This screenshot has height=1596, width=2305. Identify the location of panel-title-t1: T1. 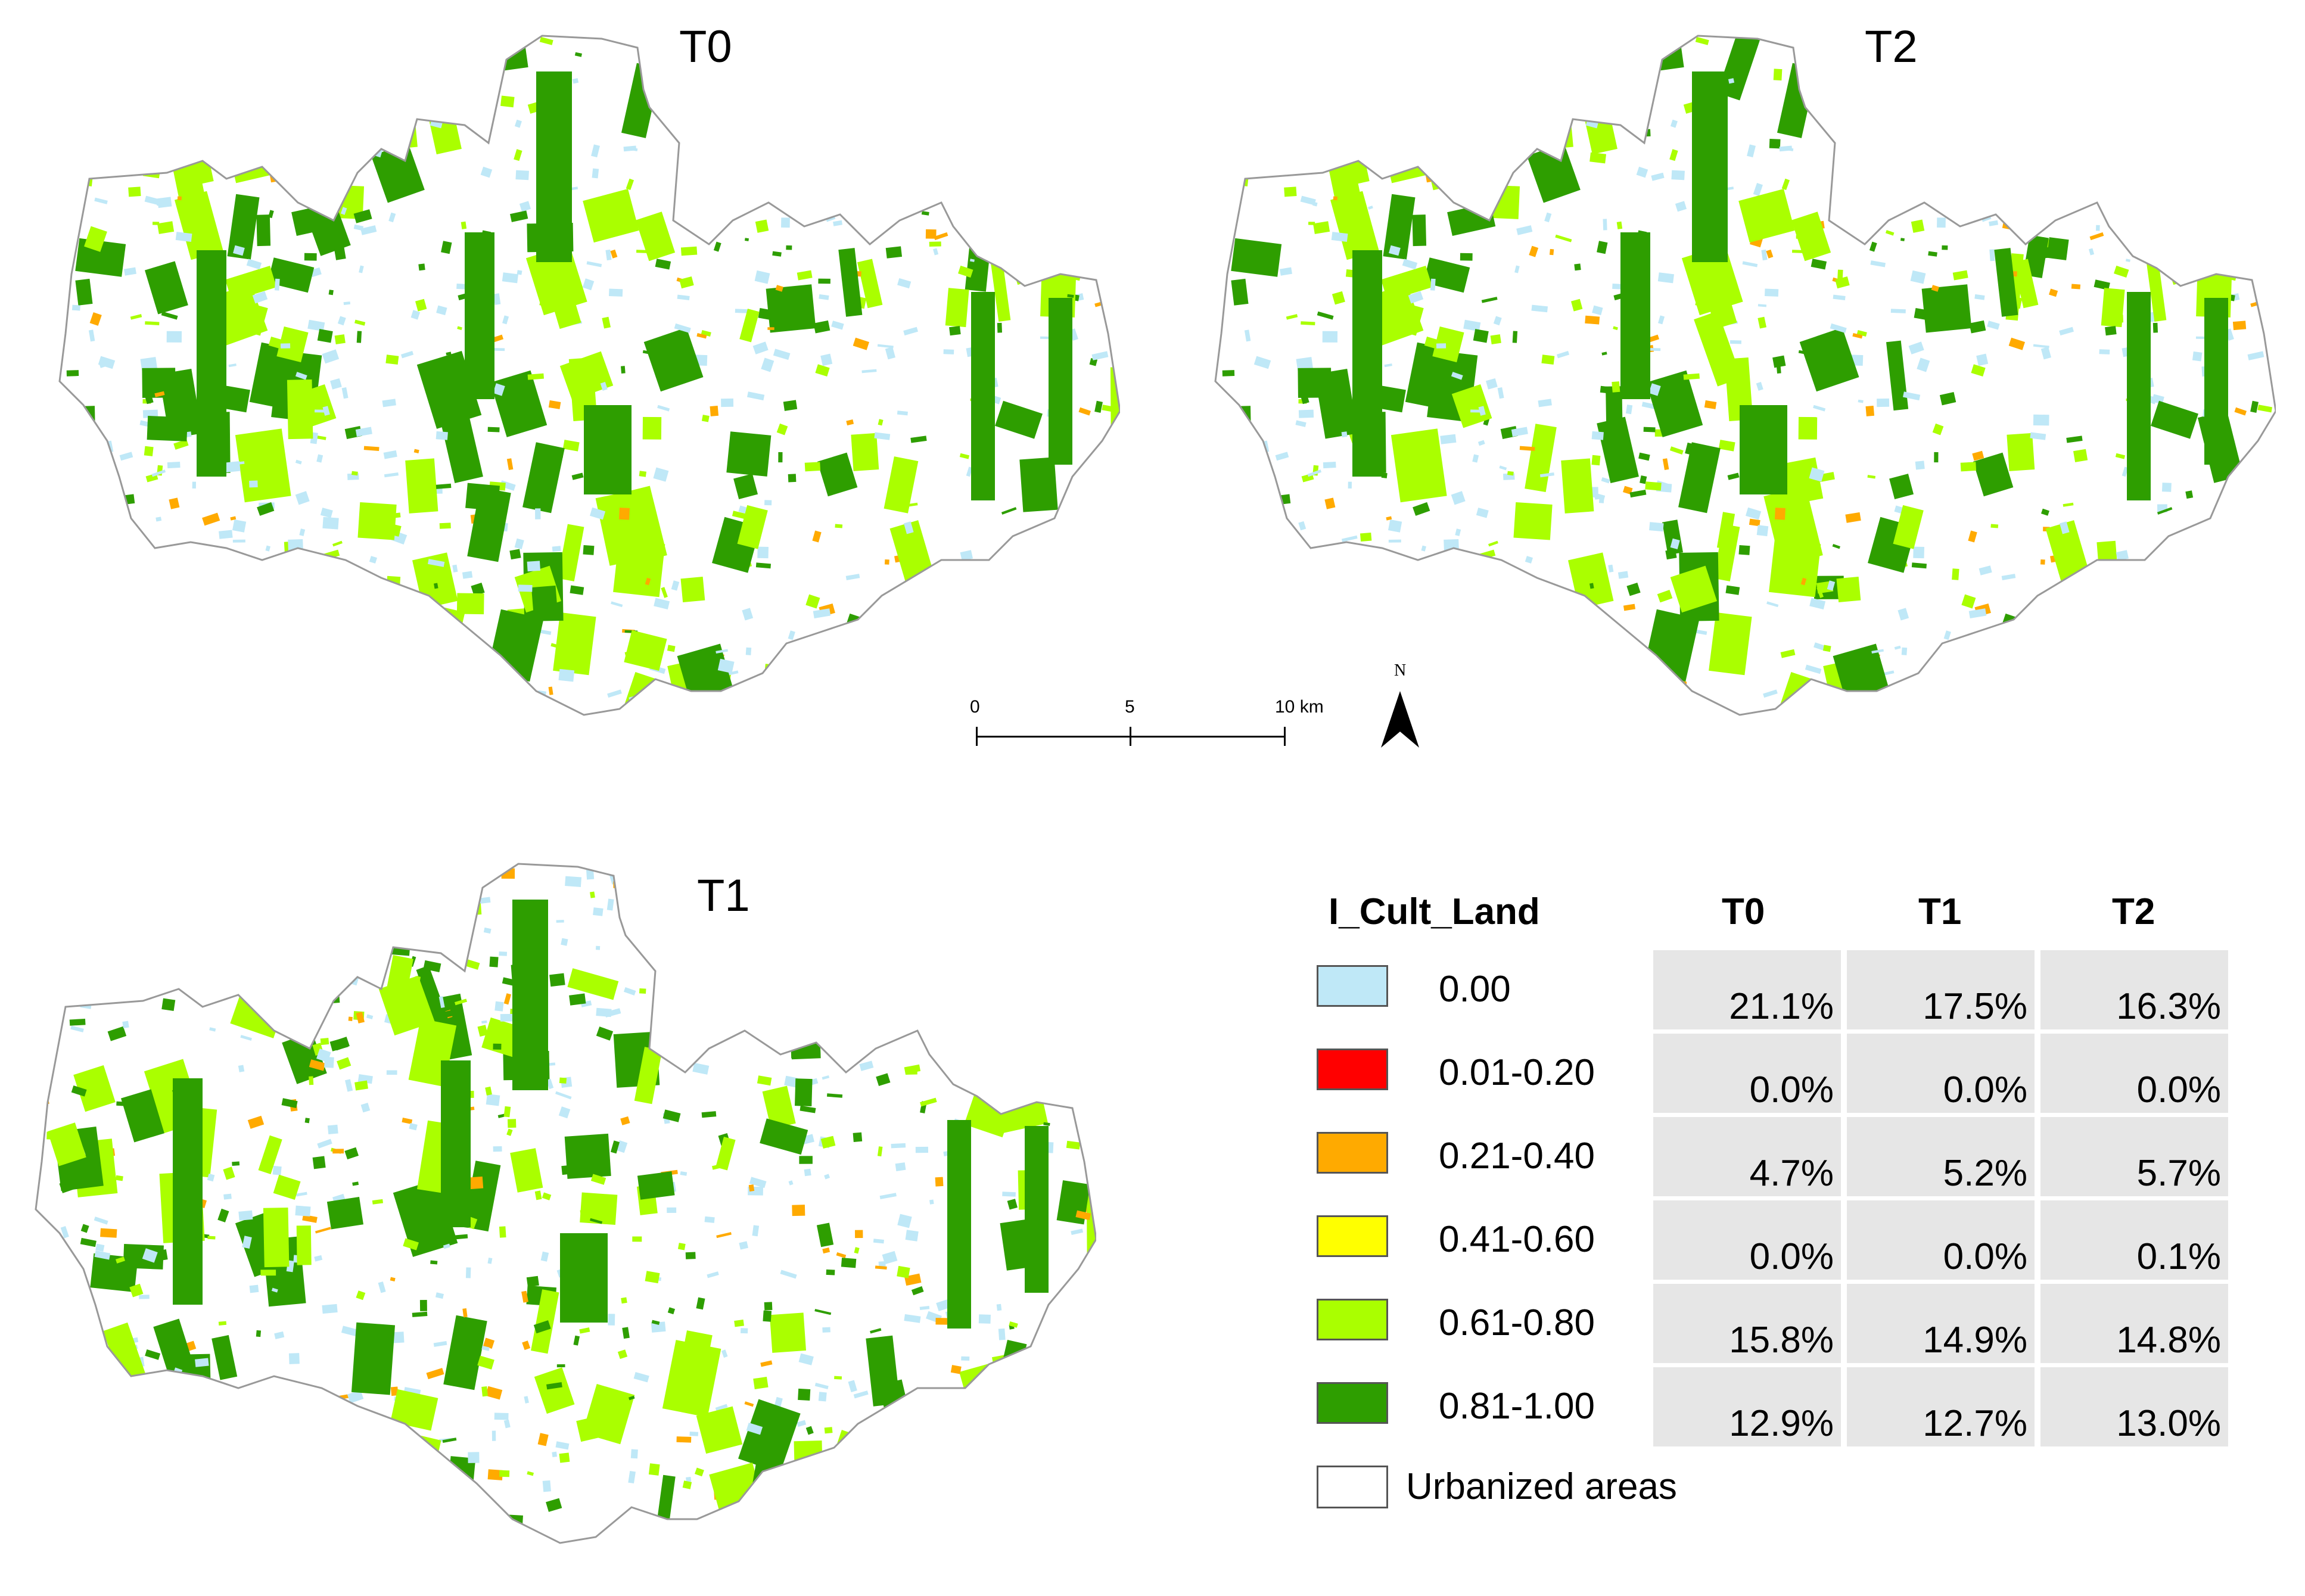
(723, 895).